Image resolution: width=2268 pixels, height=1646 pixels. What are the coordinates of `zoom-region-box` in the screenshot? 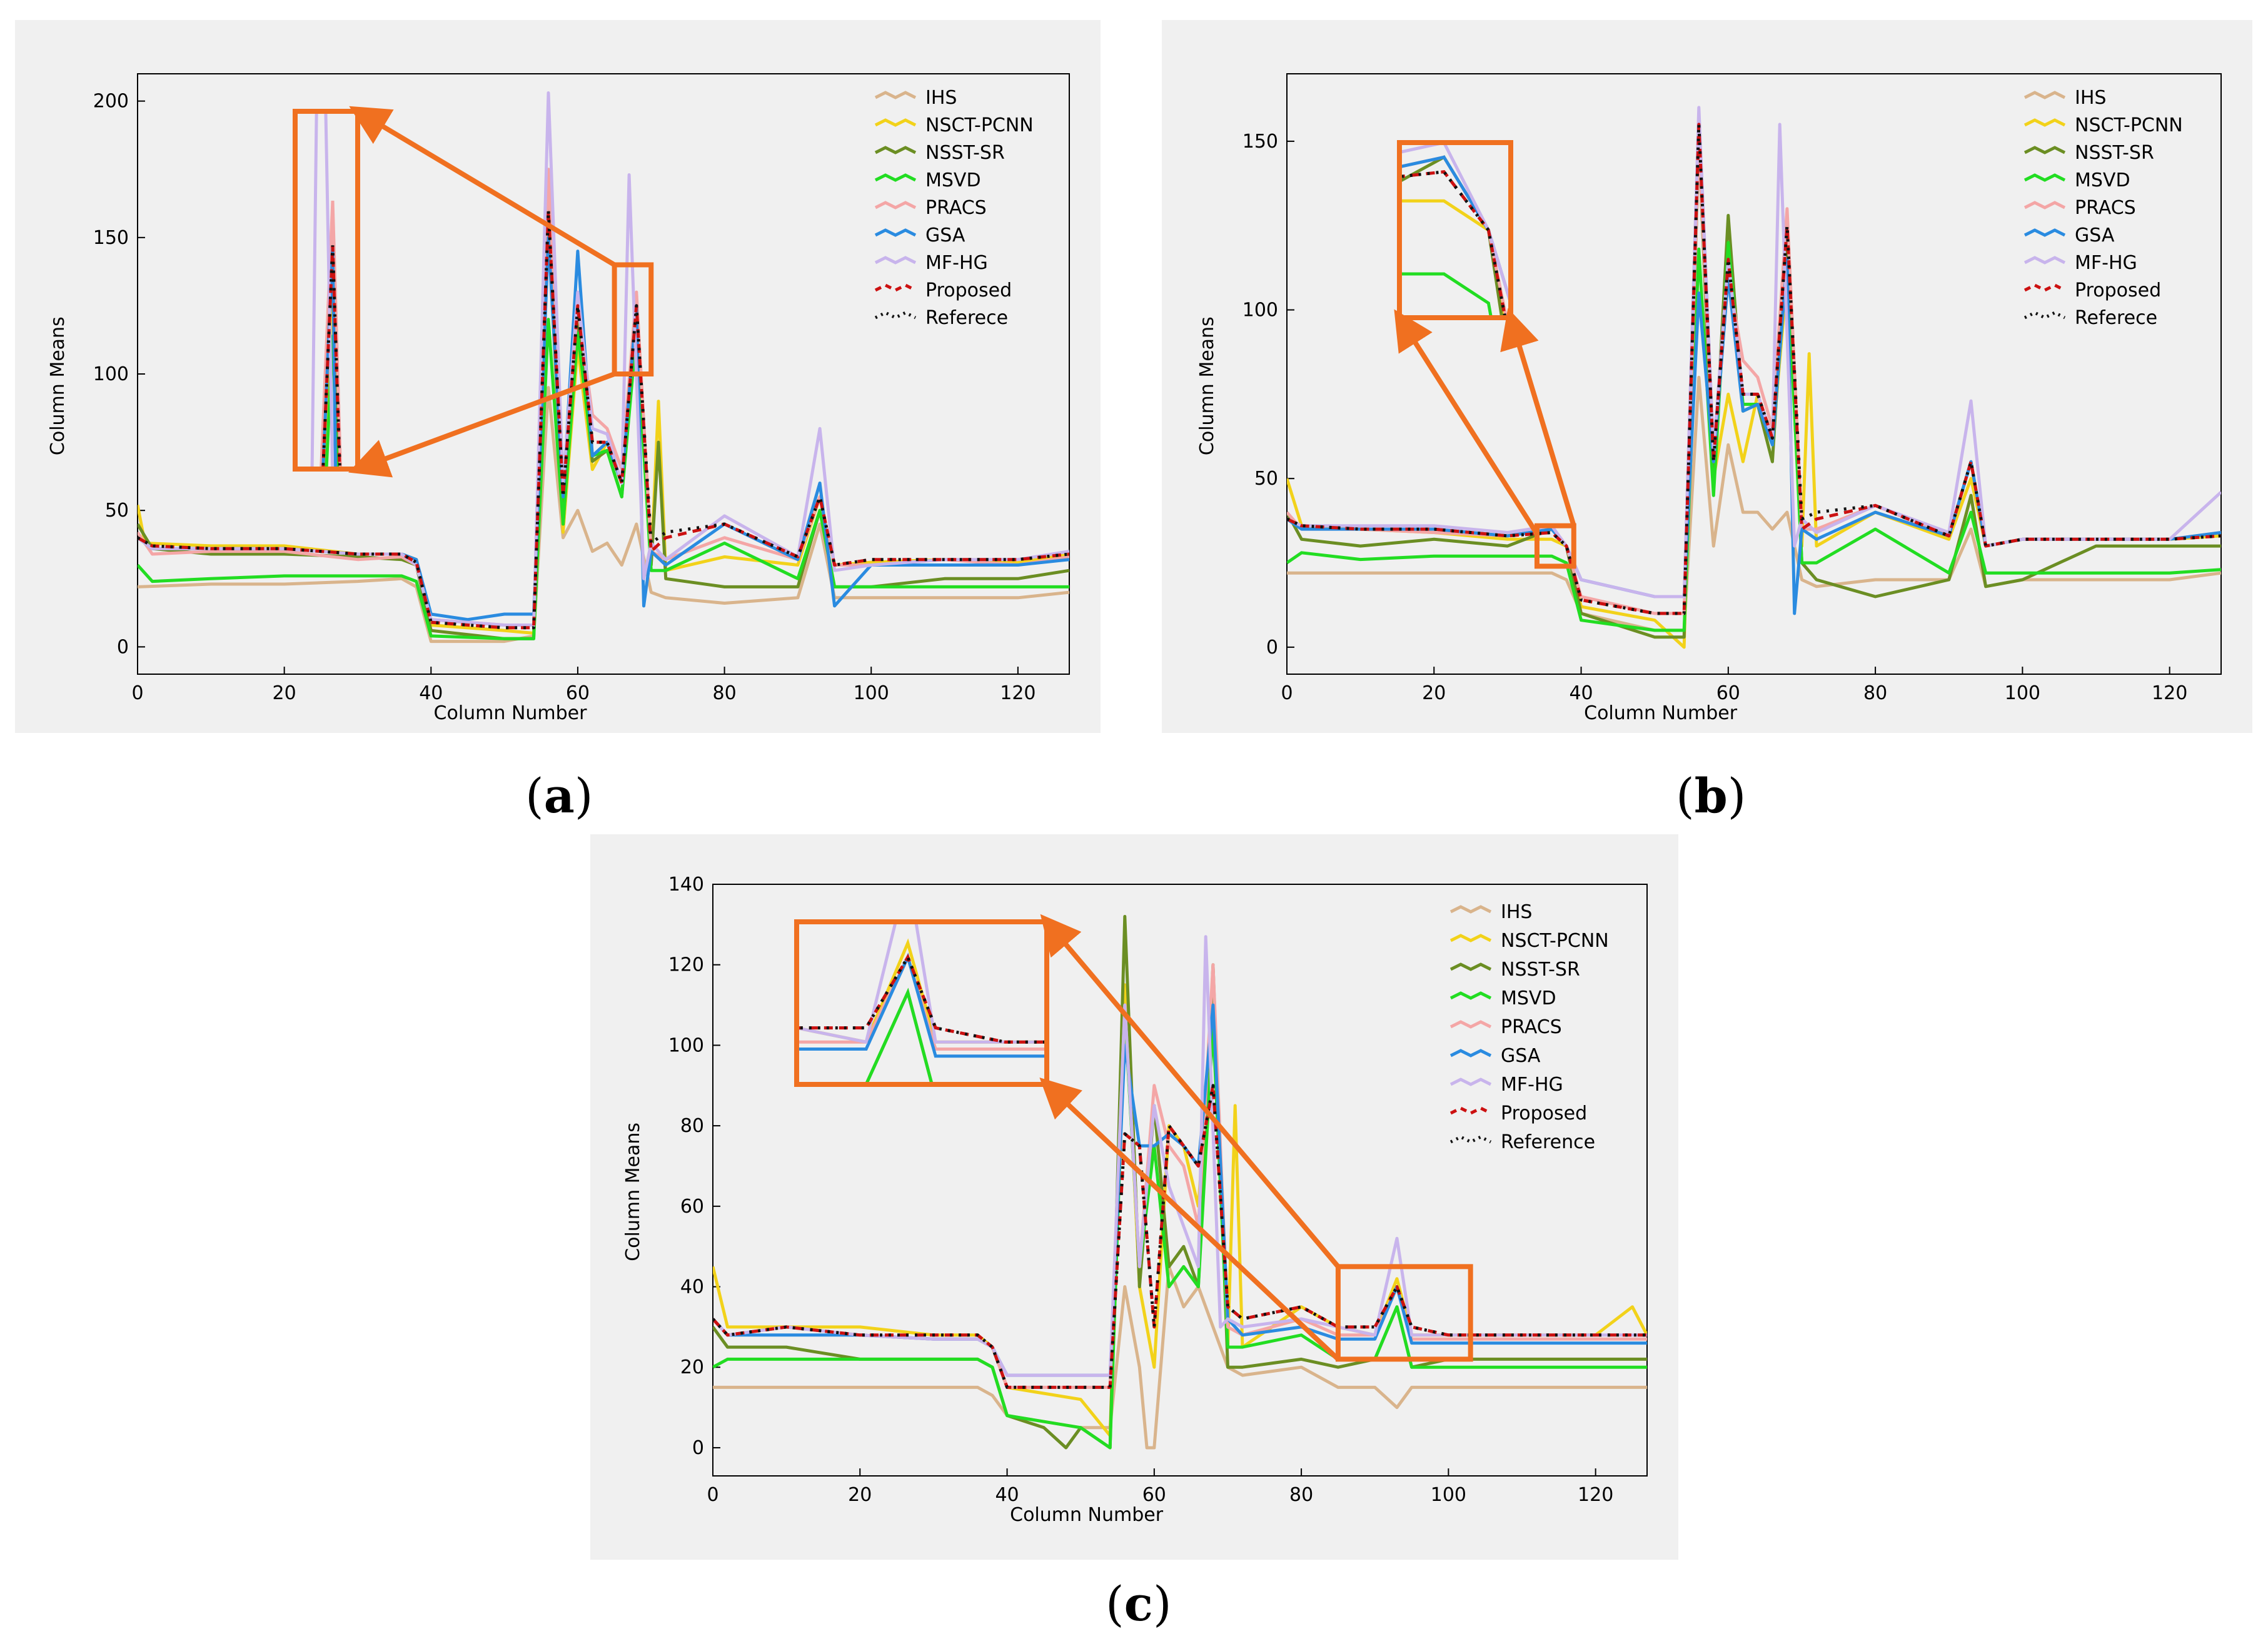 It's located at (1555, 546).